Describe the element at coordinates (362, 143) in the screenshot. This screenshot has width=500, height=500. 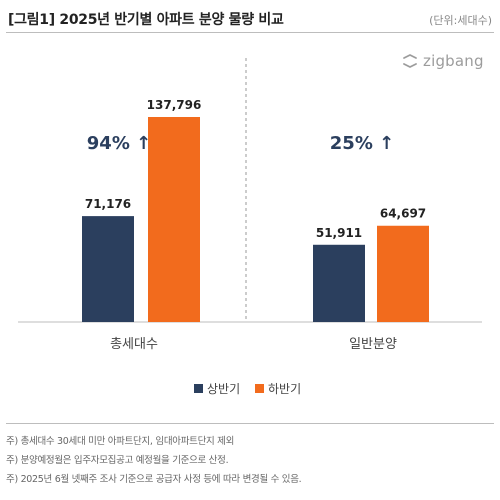
I see `growth-label-general: 25% ↑` at that location.